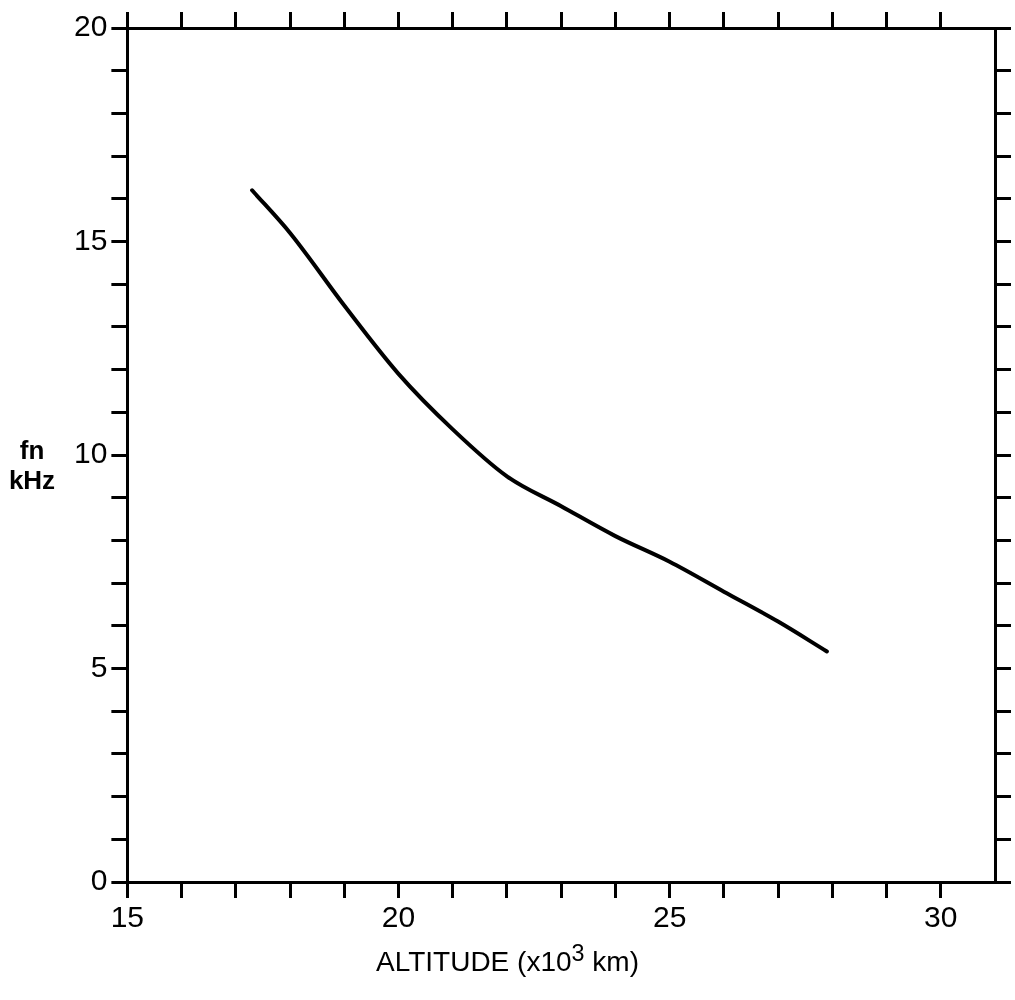 This screenshot has width=1015, height=1000. I want to click on y-tick-label: 0, so click(99, 880).